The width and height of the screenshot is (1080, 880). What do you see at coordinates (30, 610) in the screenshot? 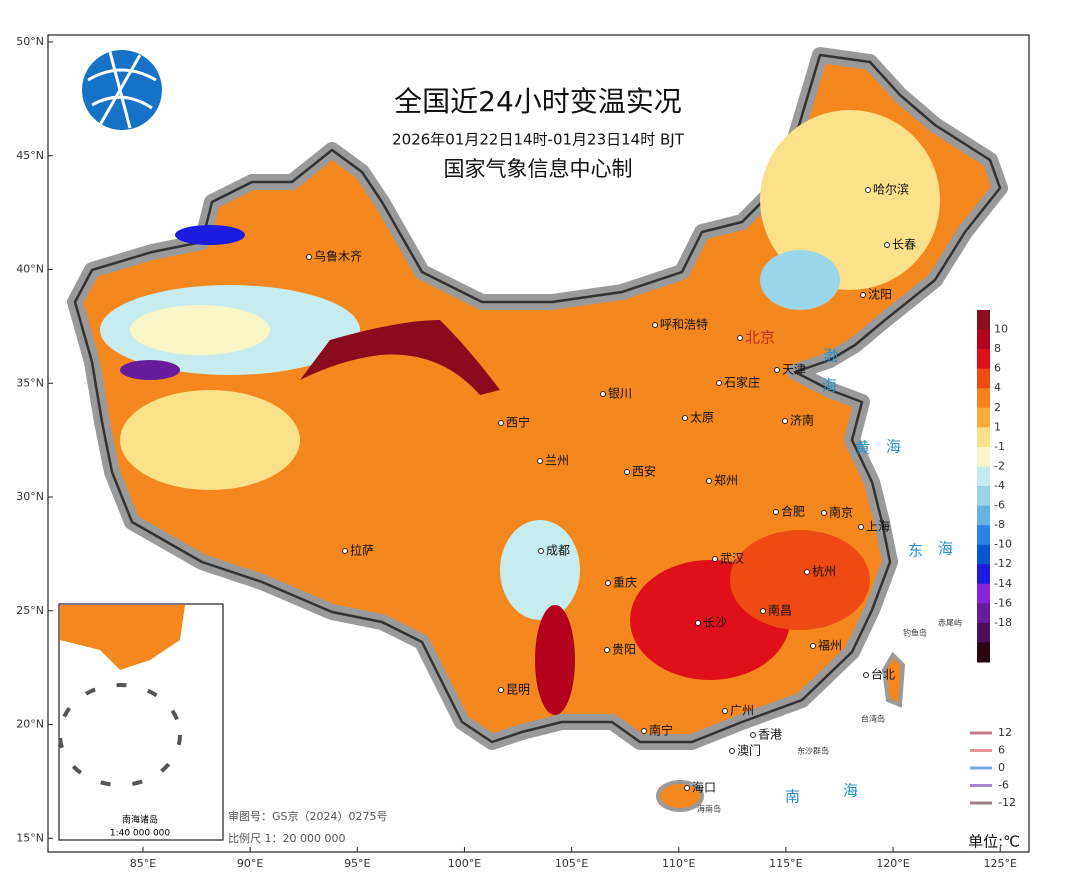
I see `lat-tick-label: 25°N` at bounding box center [30, 610].